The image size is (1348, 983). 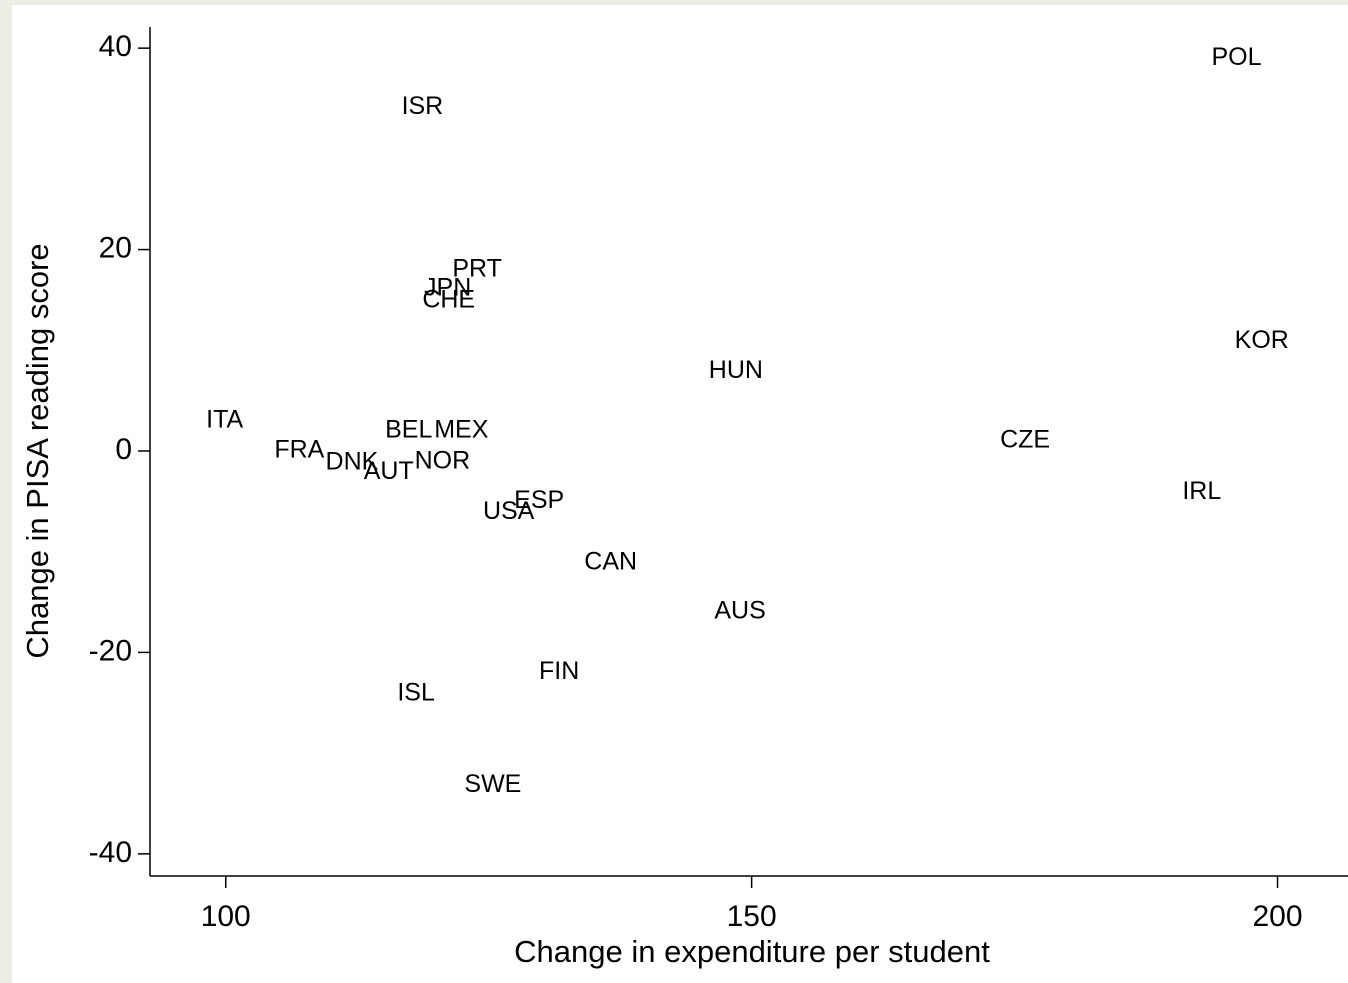 What do you see at coordinates (408, 429) in the screenshot?
I see `point-label: BEL` at bounding box center [408, 429].